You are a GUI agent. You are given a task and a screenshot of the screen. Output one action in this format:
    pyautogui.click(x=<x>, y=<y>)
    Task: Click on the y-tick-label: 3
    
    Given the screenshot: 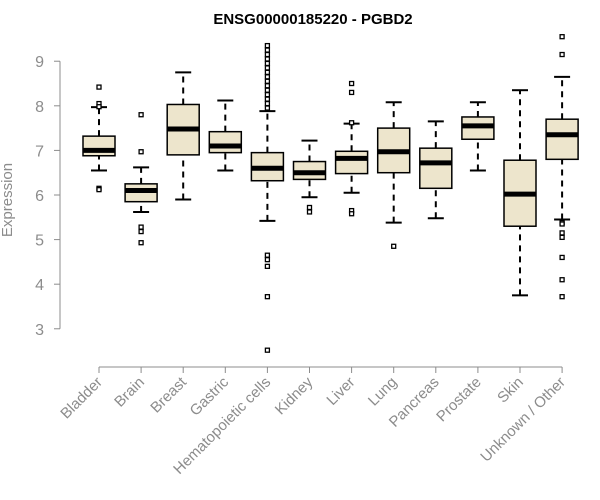 What is the action you would take?
    pyautogui.click(x=39, y=330)
    